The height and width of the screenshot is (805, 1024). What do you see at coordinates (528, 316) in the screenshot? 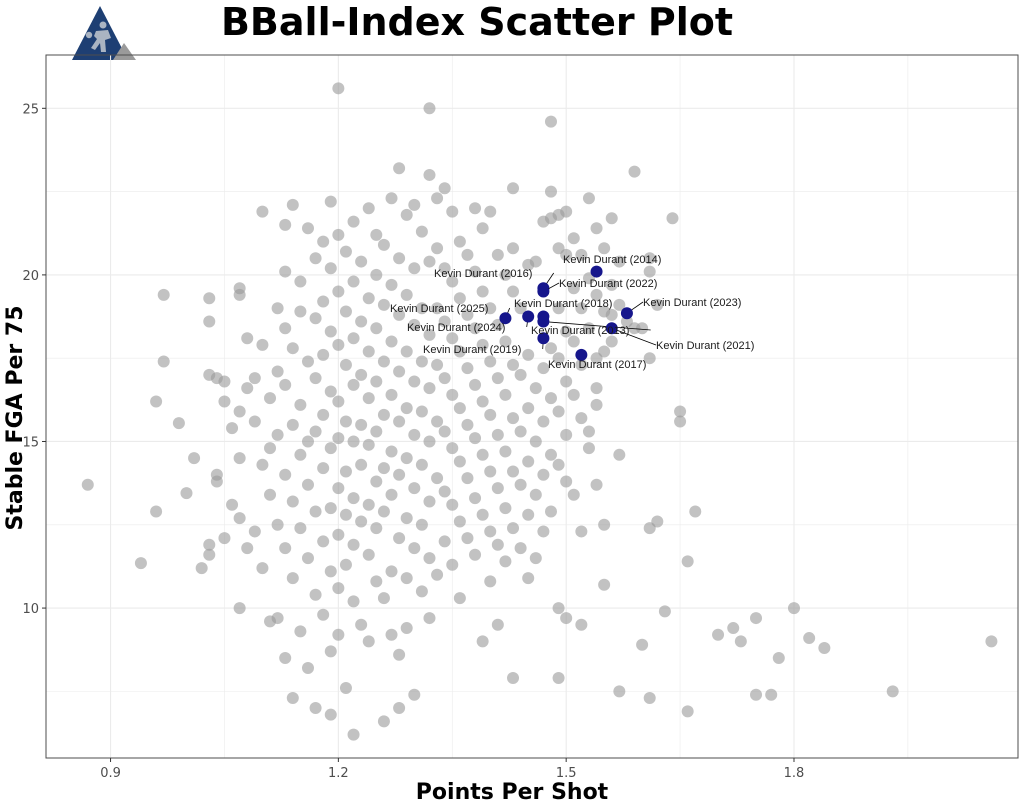
I see `highlight-point` at bounding box center [528, 316].